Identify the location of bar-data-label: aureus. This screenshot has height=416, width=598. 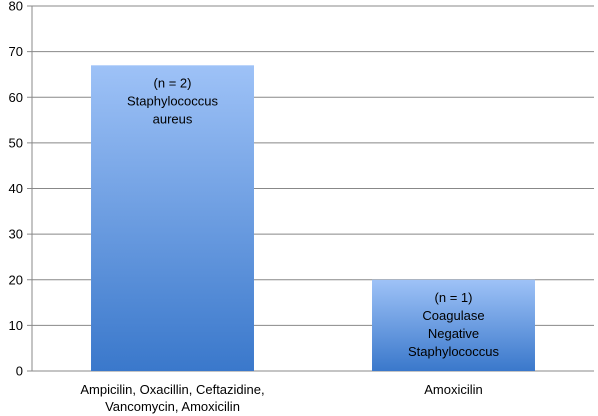
(173, 118).